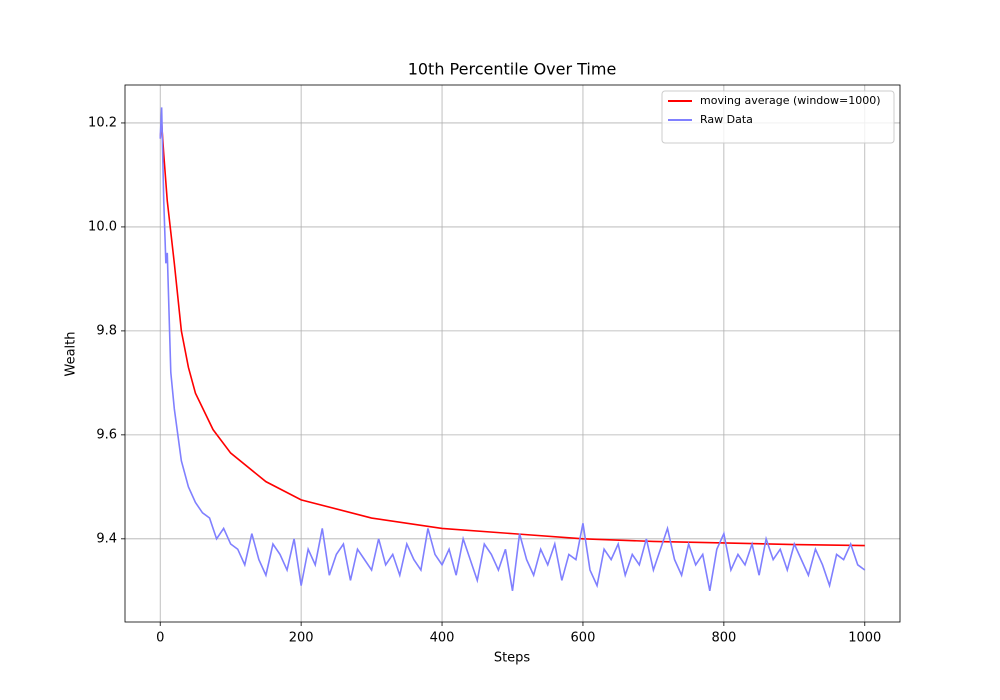 The height and width of the screenshot is (700, 1000). What do you see at coordinates (106, 434) in the screenshot?
I see `y-tick-label: 9.6` at bounding box center [106, 434].